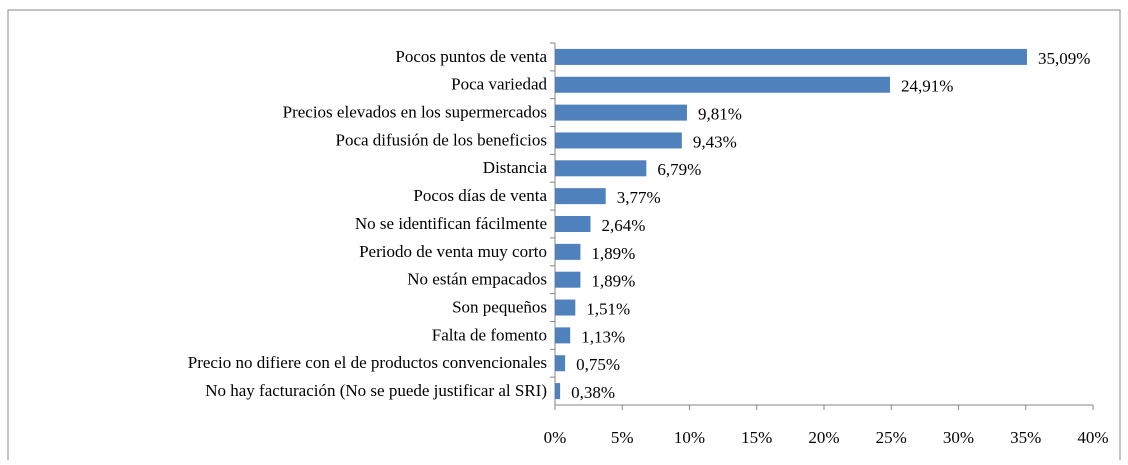 The image size is (1128, 465). I want to click on value-label: 35,09%, so click(1064, 58).